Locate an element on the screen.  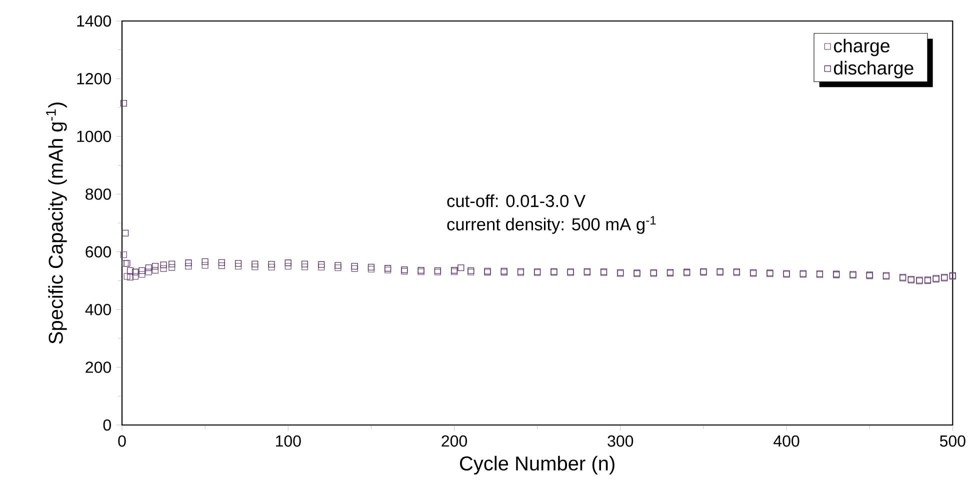
y-tick-label: 800 is located at coordinates (98, 194).